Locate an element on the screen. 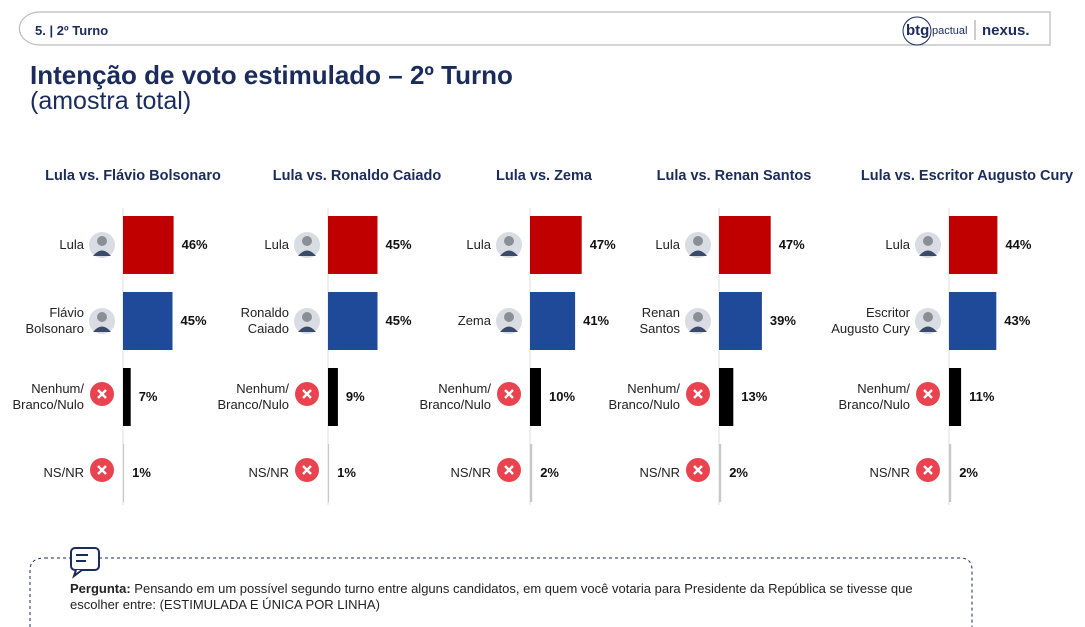 The width and height of the screenshot is (1085, 627). value-label: 7% is located at coordinates (148, 396).